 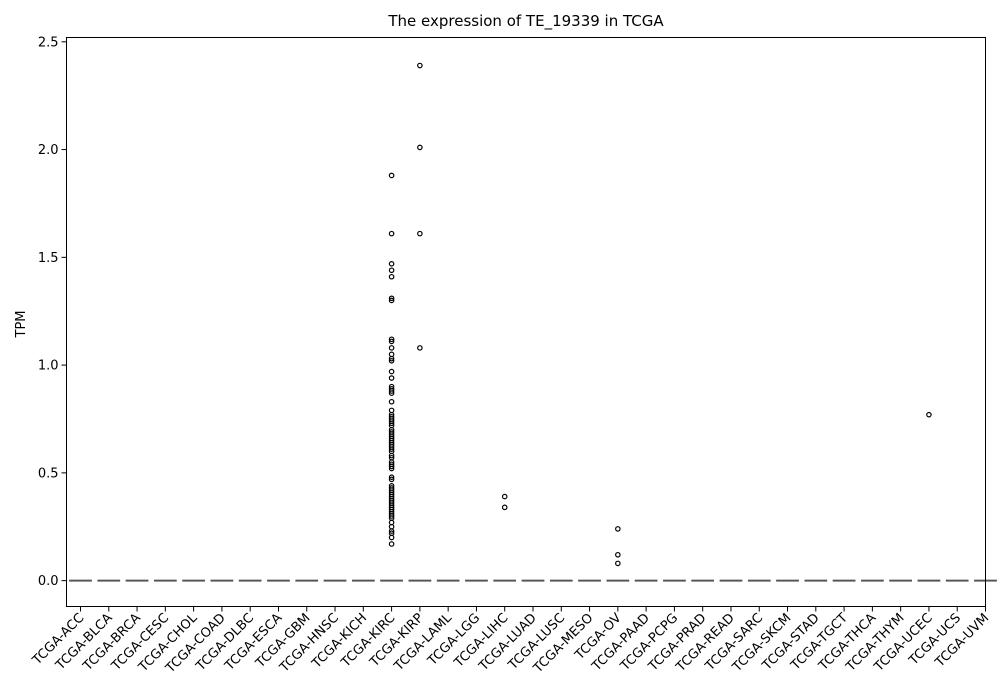 I want to click on chart-title: The expression of TE_19339 in TCGA, so click(x=525, y=21).